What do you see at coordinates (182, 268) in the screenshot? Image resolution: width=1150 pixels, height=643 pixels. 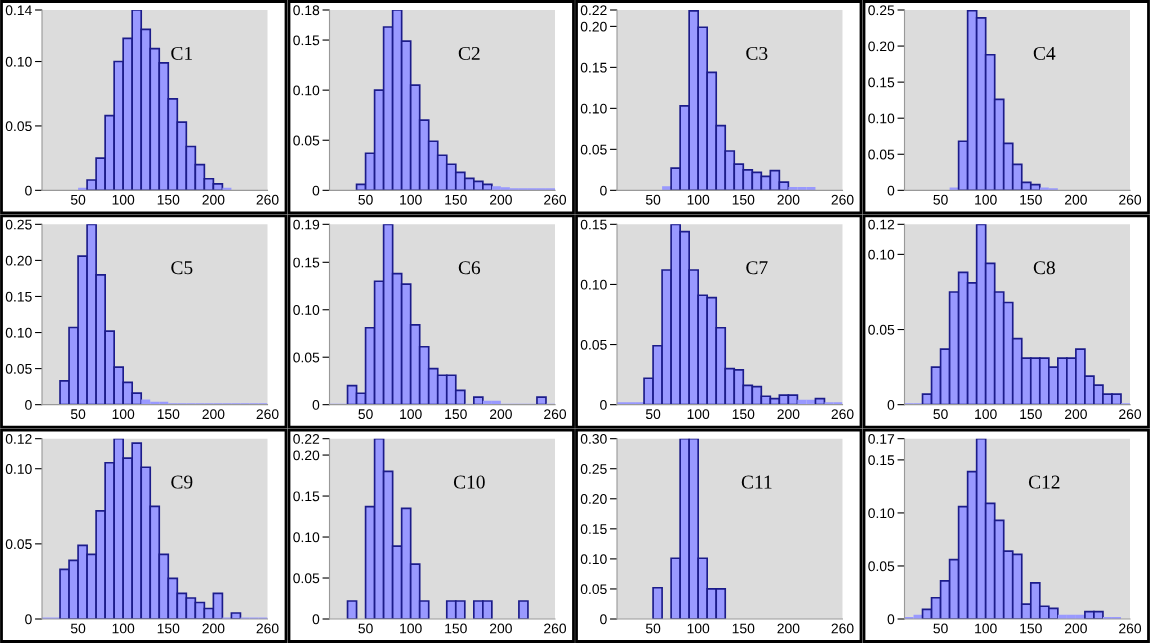 I see `annotation: C5` at bounding box center [182, 268].